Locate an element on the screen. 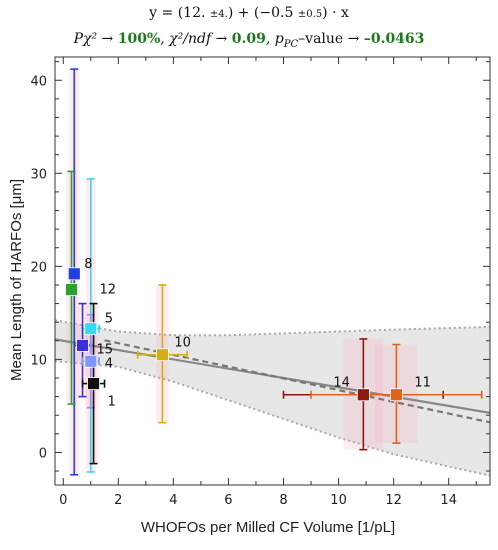 This screenshot has height=550, width=498. point-label-12: 12 is located at coordinates (108, 290).